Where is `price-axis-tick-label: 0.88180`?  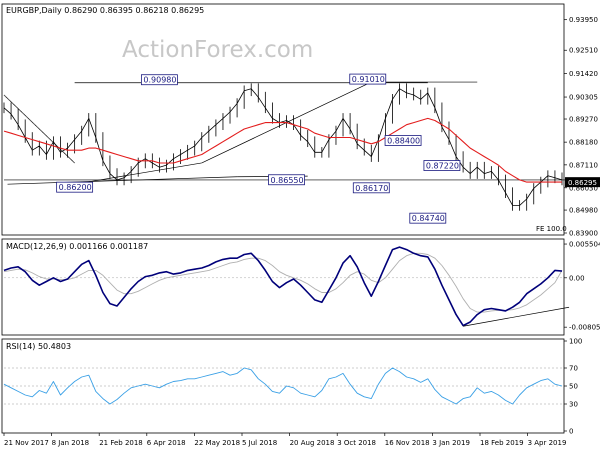
price-axis-tick-label: 0.88180 is located at coordinates (583, 143).